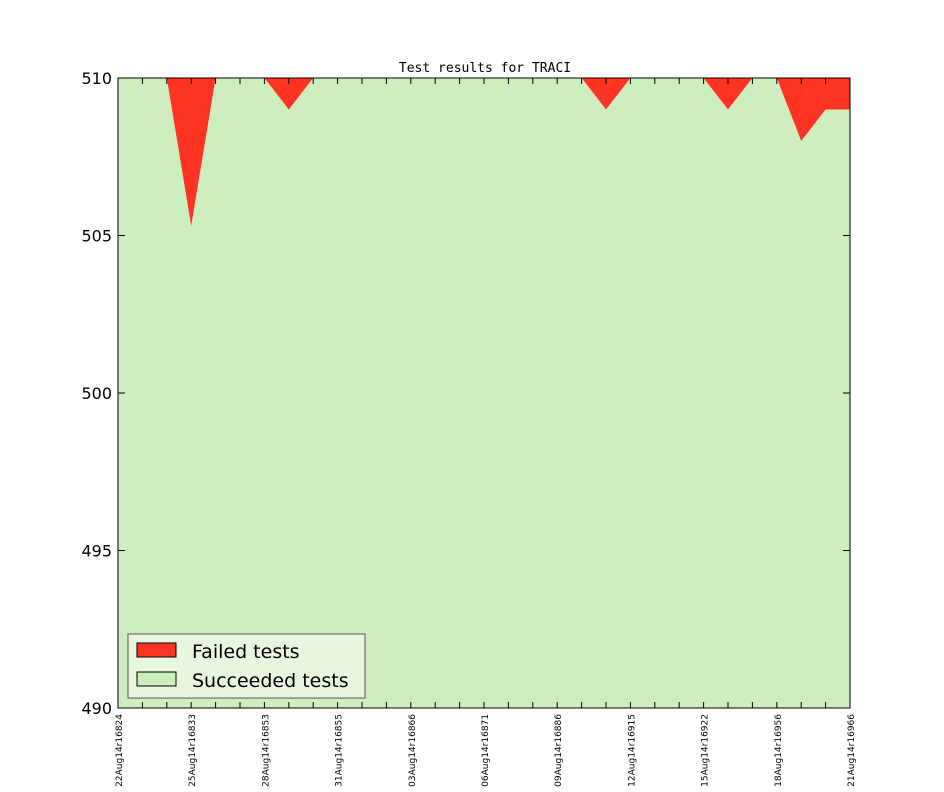 This screenshot has height=792, width=944. Describe the element at coordinates (632, 750) in the screenshot. I see `x-tick-label: 12Aug14r16915` at that location.